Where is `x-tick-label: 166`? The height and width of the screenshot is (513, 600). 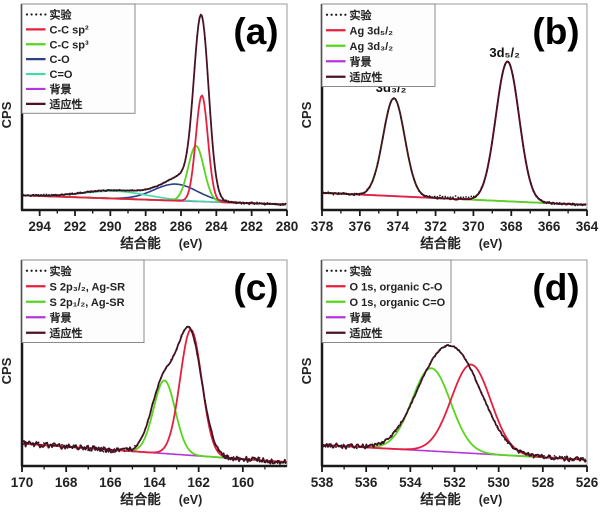
x-tick-label: 166 is located at coordinates (110, 482).